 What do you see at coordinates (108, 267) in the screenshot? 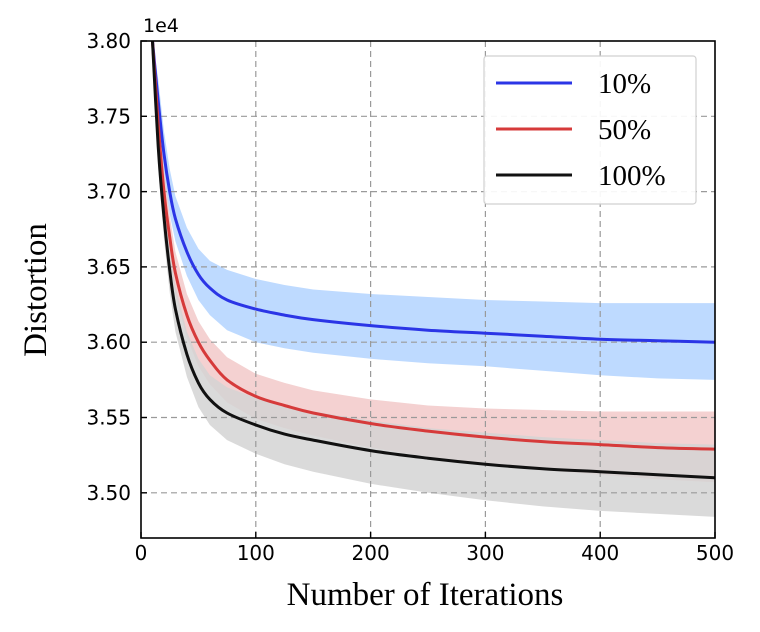
I see `y-tick-label: 3.65` at bounding box center [108, 267].